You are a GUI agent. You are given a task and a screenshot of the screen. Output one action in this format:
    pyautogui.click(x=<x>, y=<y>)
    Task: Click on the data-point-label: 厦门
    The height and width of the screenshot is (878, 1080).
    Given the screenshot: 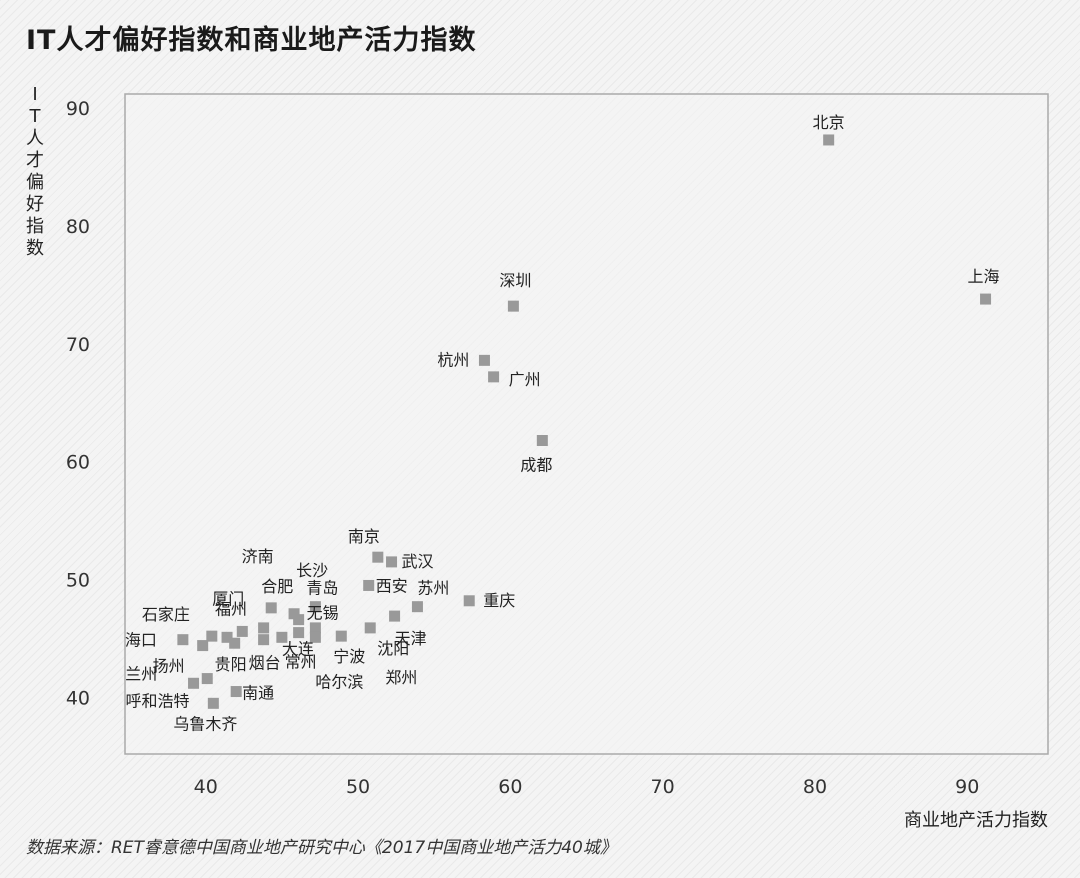 What is the action you would take?
    pyautogui.click(x=228, y=598)
    